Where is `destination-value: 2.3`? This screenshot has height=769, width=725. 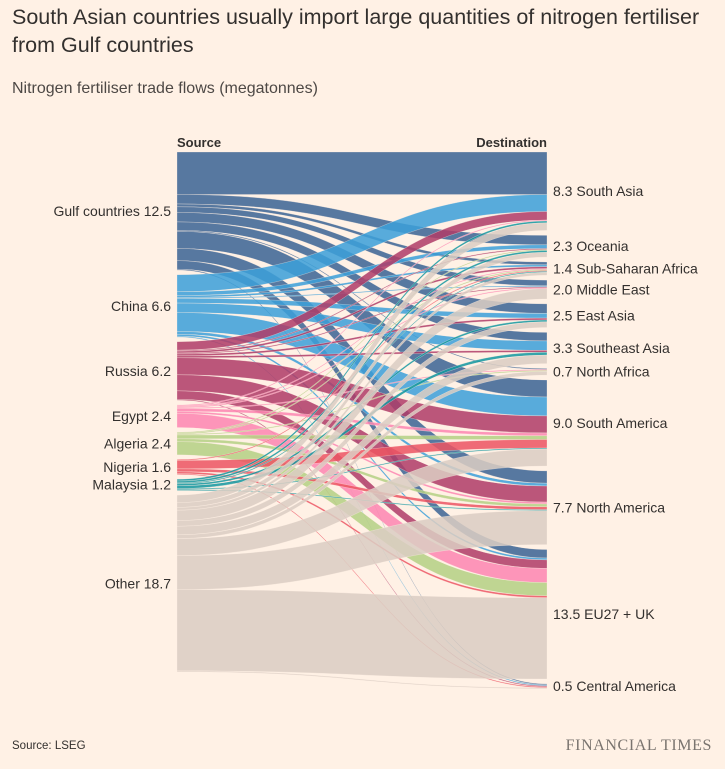
destination-value: 2.3 is located at coordinates (563, 246).